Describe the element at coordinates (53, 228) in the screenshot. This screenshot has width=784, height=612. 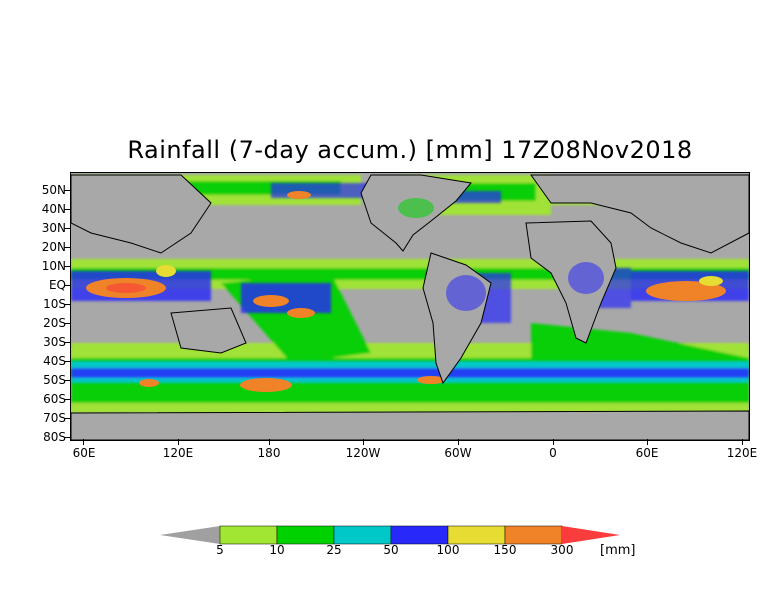
I see `lat-label-30n: 30N` at that location.